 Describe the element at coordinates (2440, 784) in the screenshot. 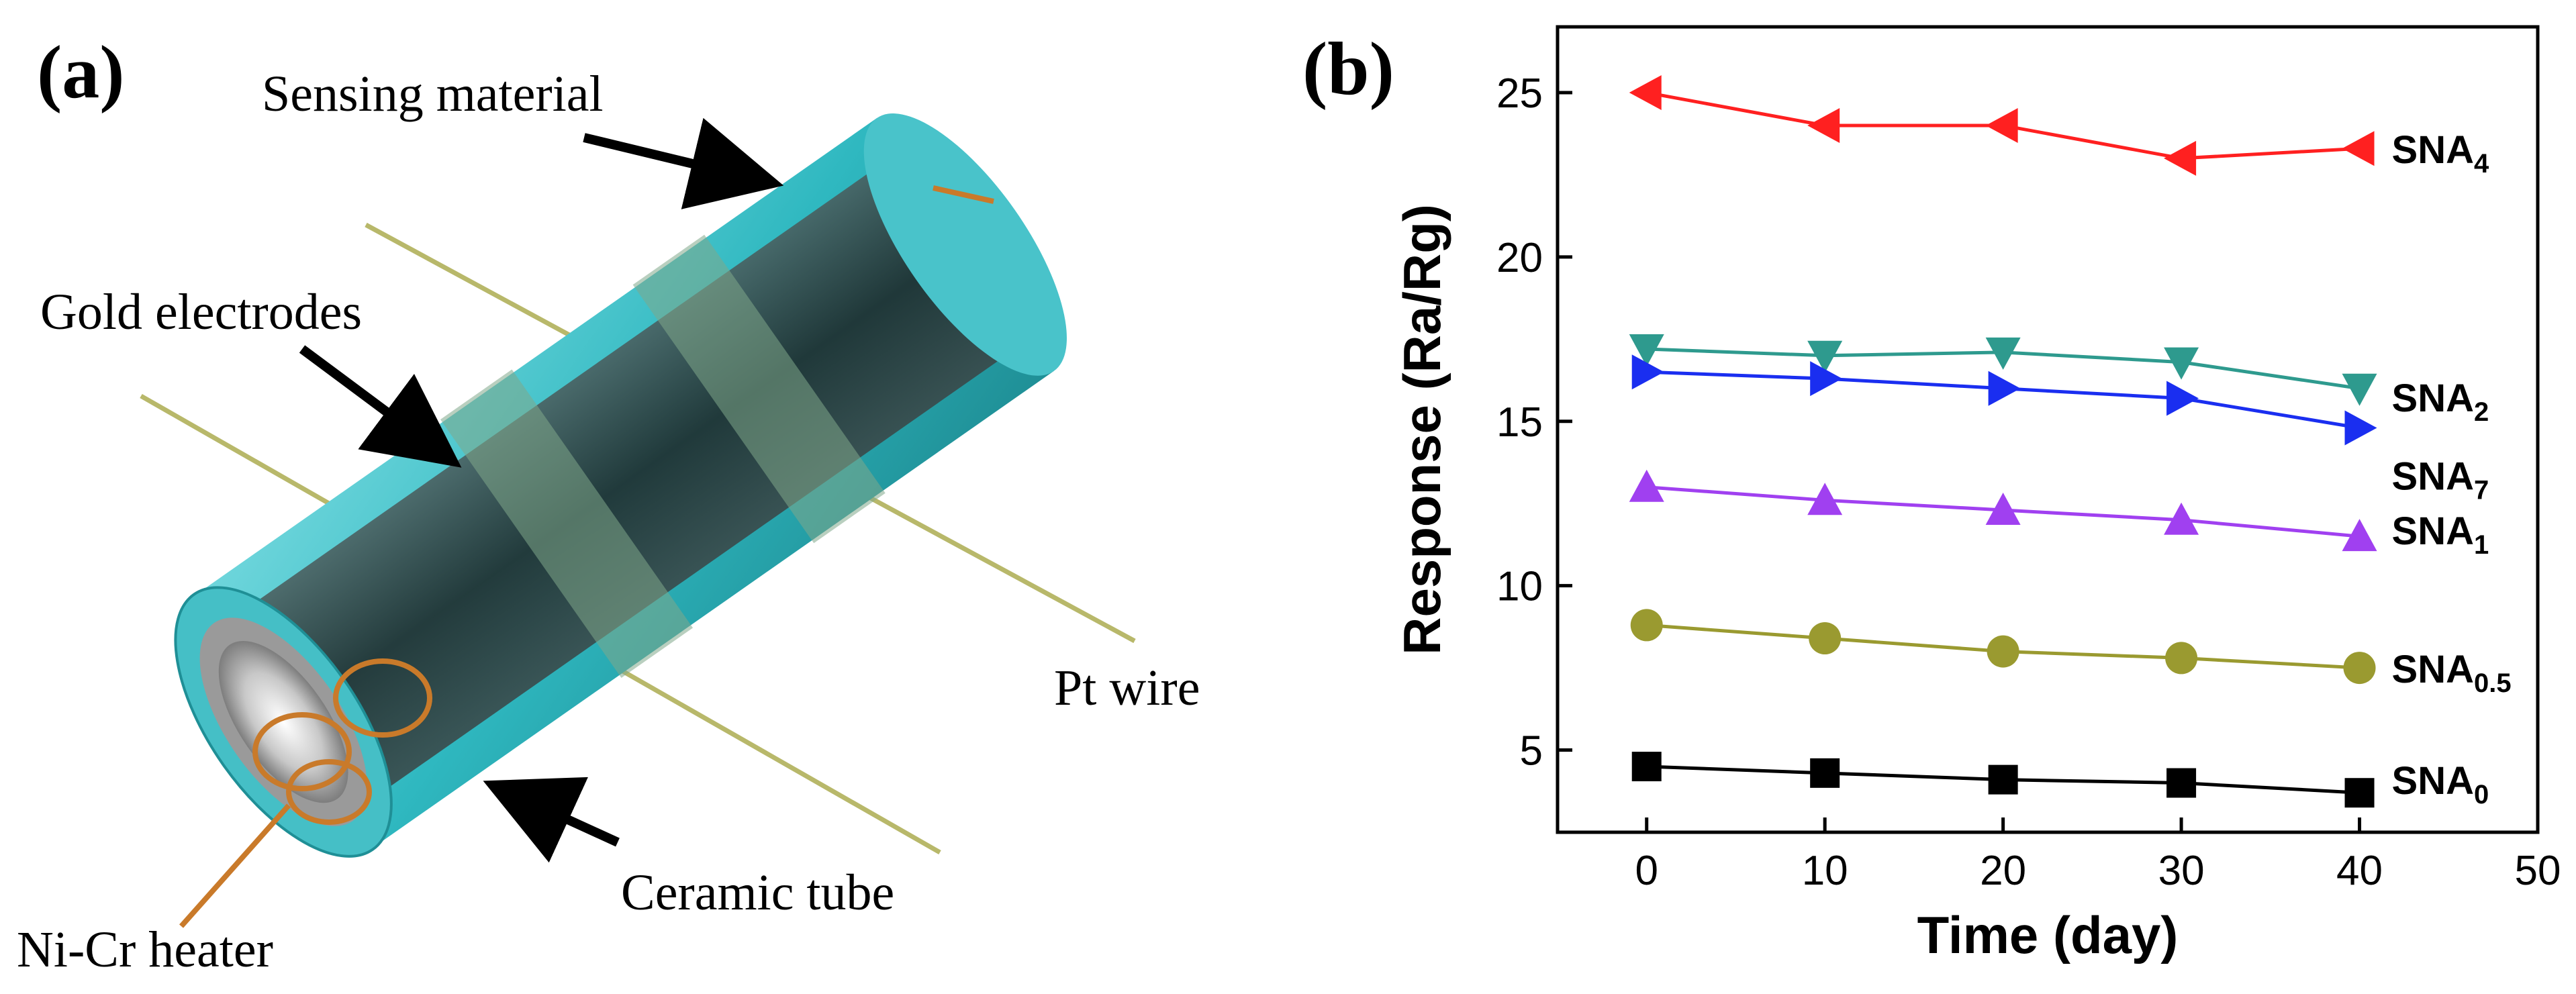

I see `series-label: SNA0` at that location.